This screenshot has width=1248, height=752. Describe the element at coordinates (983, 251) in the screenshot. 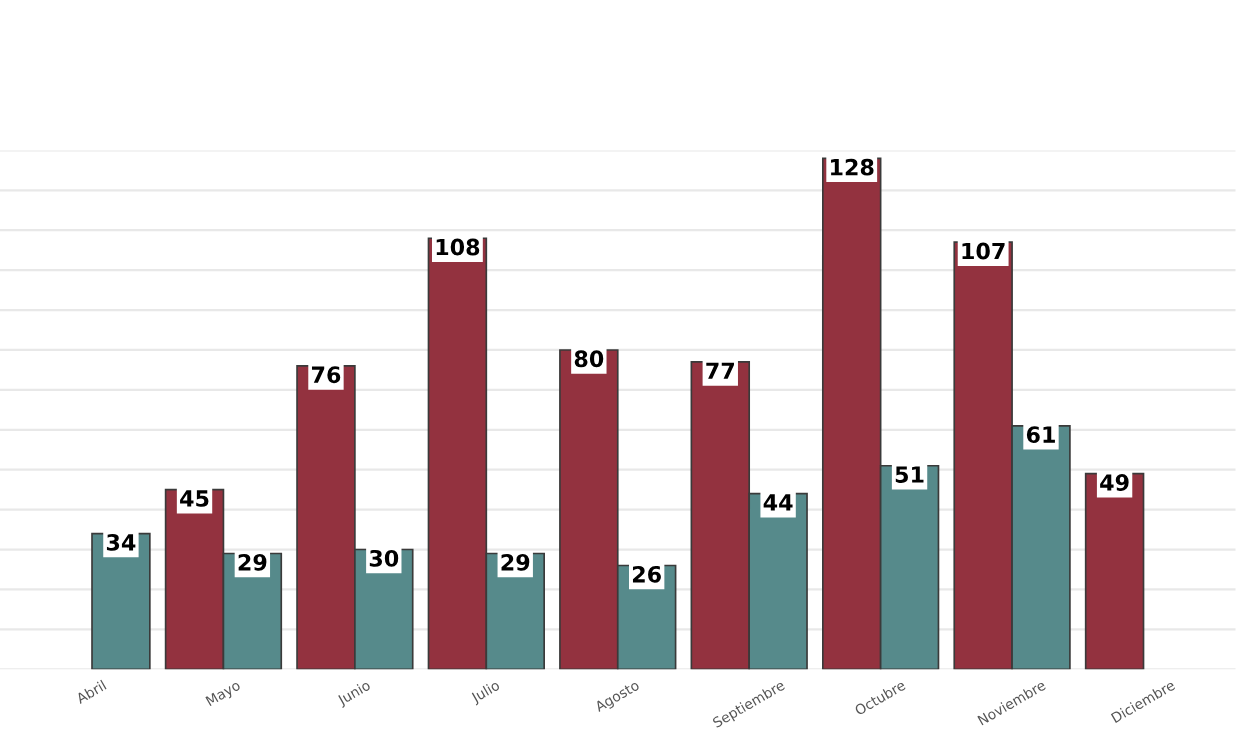

I see `data-label: 107` at that location.